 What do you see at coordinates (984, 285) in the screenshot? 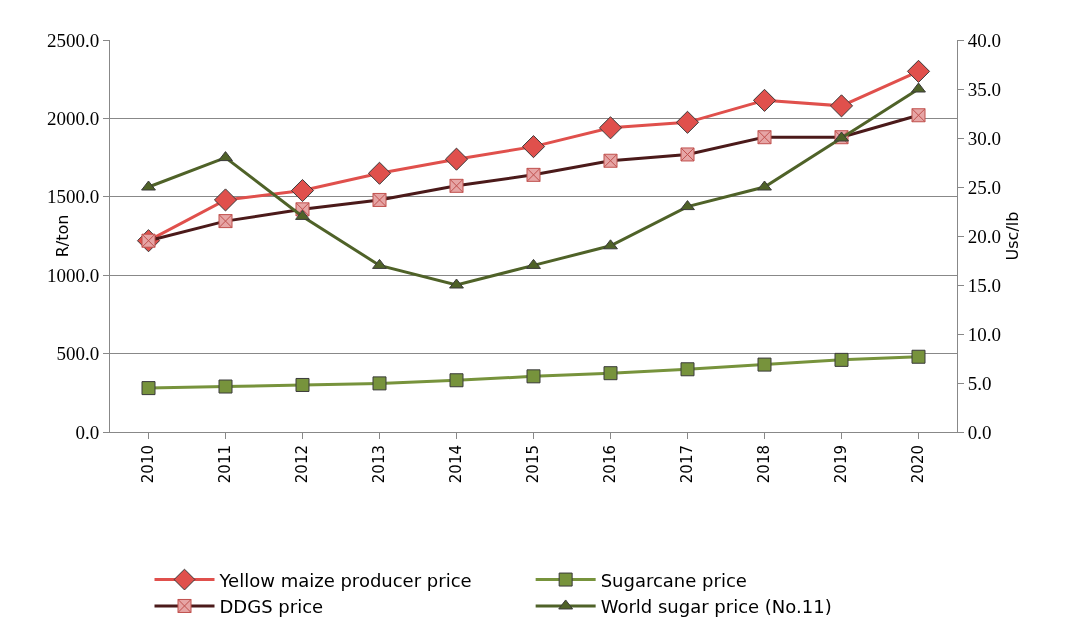
I see `y2-tick-label: 15.0` at bounding box center [984, 285].